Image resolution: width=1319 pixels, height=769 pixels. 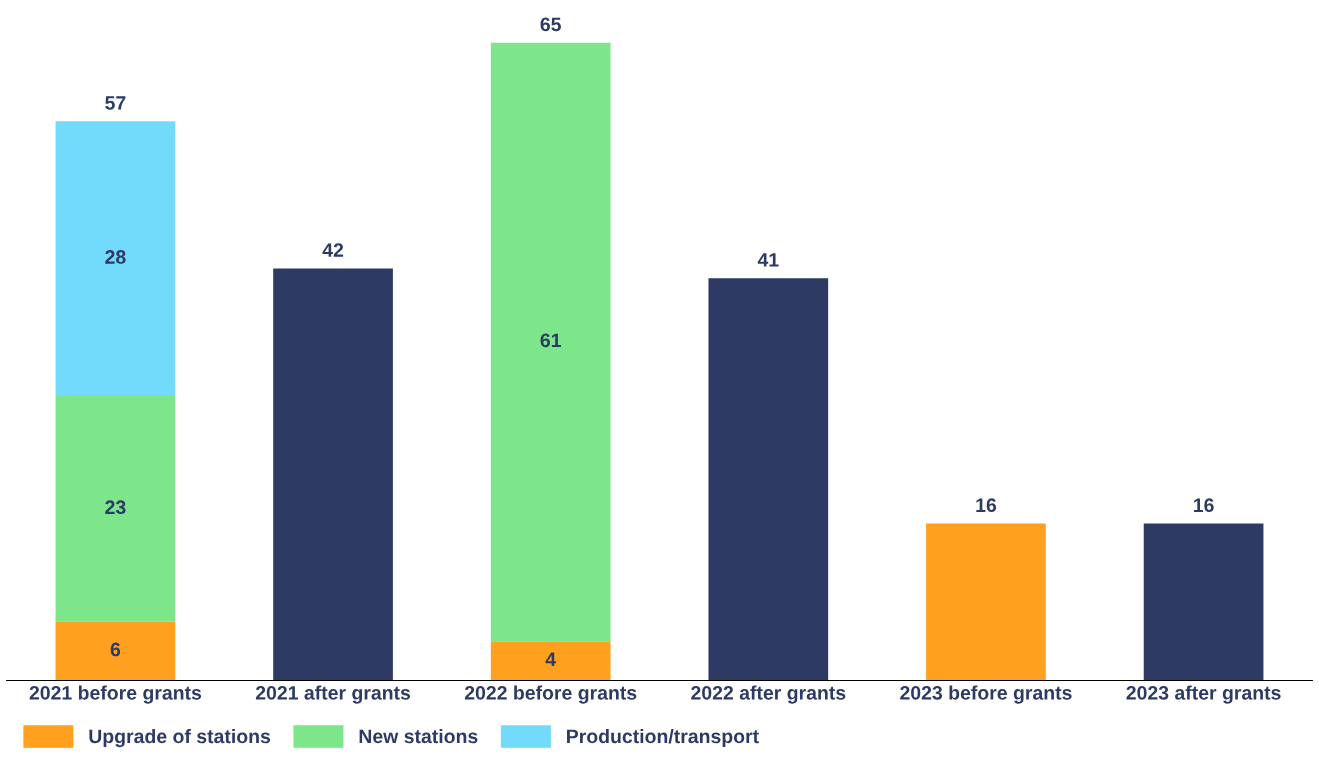 I want to click on x-tick-label: 2021 after grants, so click(x=333, y=694).